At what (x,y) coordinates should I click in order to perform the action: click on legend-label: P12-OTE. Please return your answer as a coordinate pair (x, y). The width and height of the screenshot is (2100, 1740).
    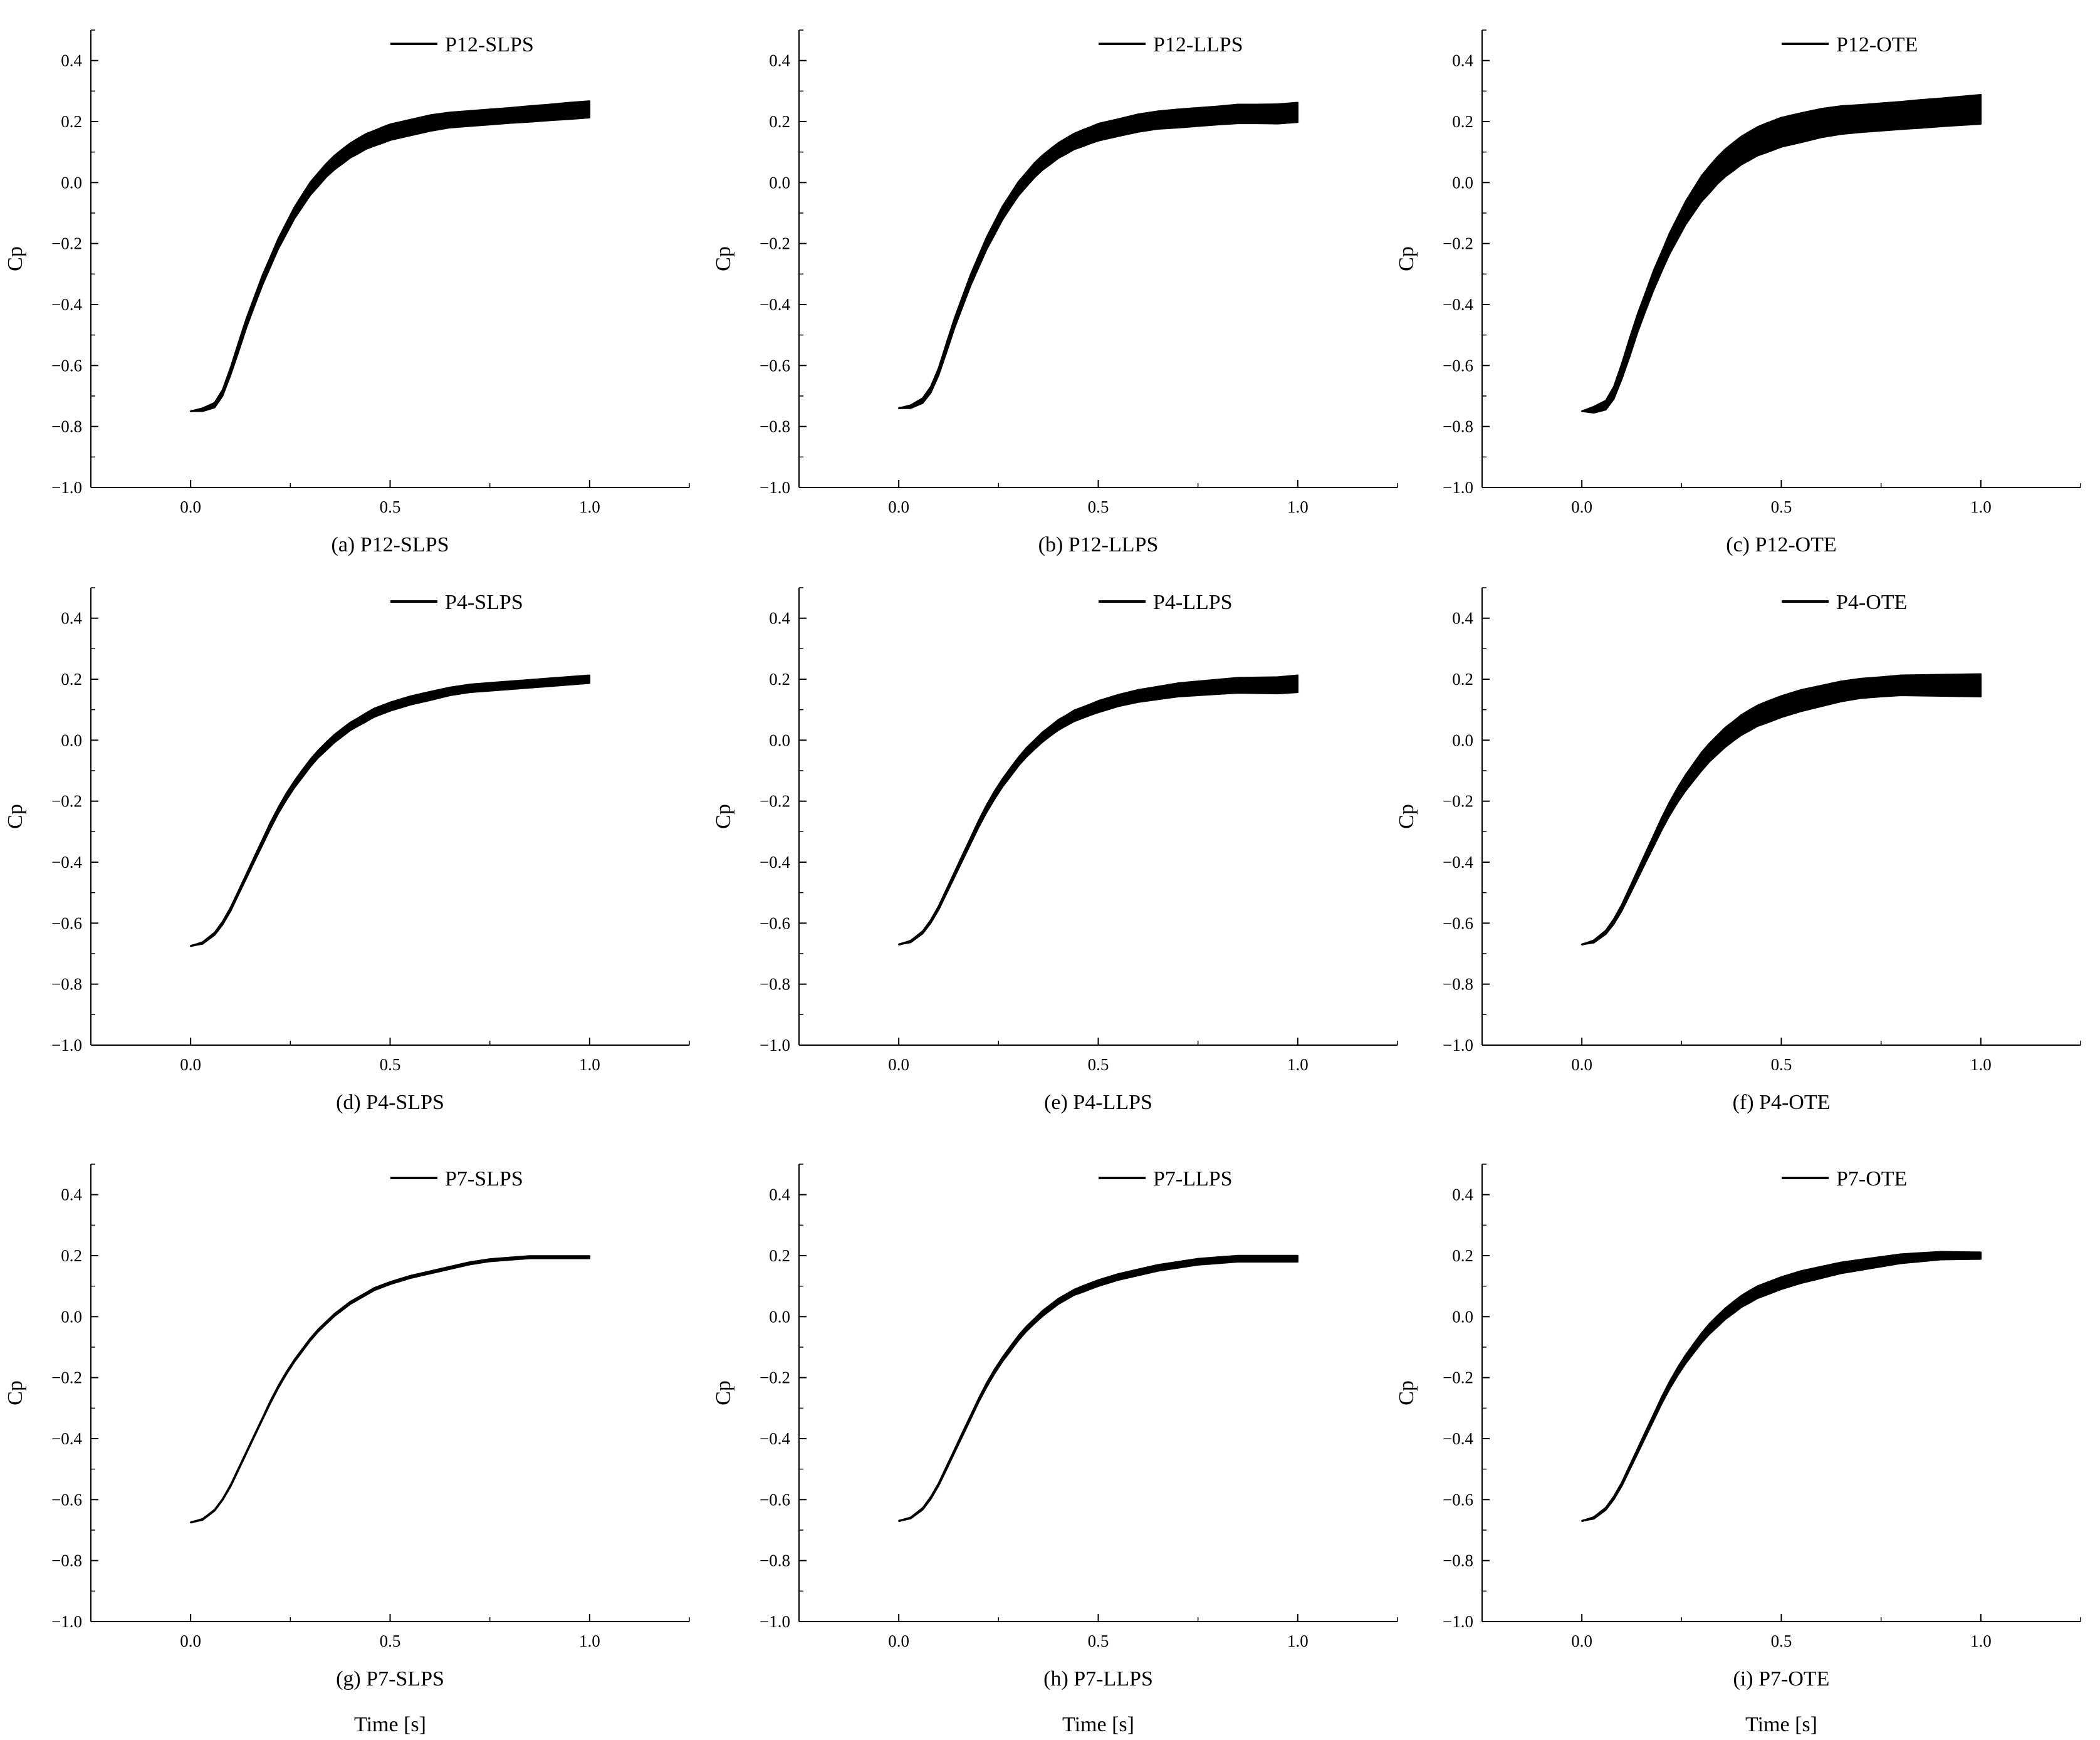
    Looking at the image, I should click on (1877, 44).